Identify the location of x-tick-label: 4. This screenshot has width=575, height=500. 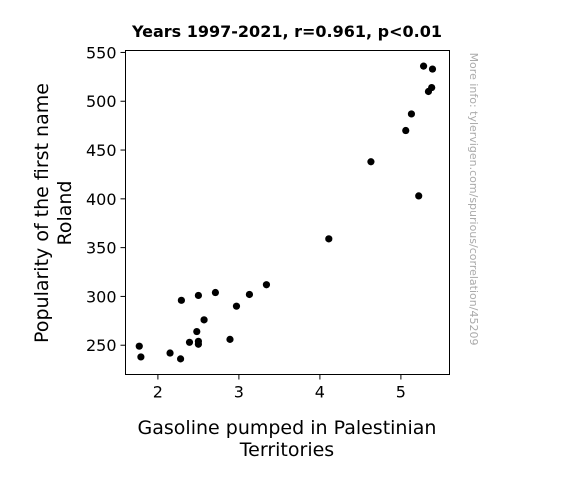
(320, 392).